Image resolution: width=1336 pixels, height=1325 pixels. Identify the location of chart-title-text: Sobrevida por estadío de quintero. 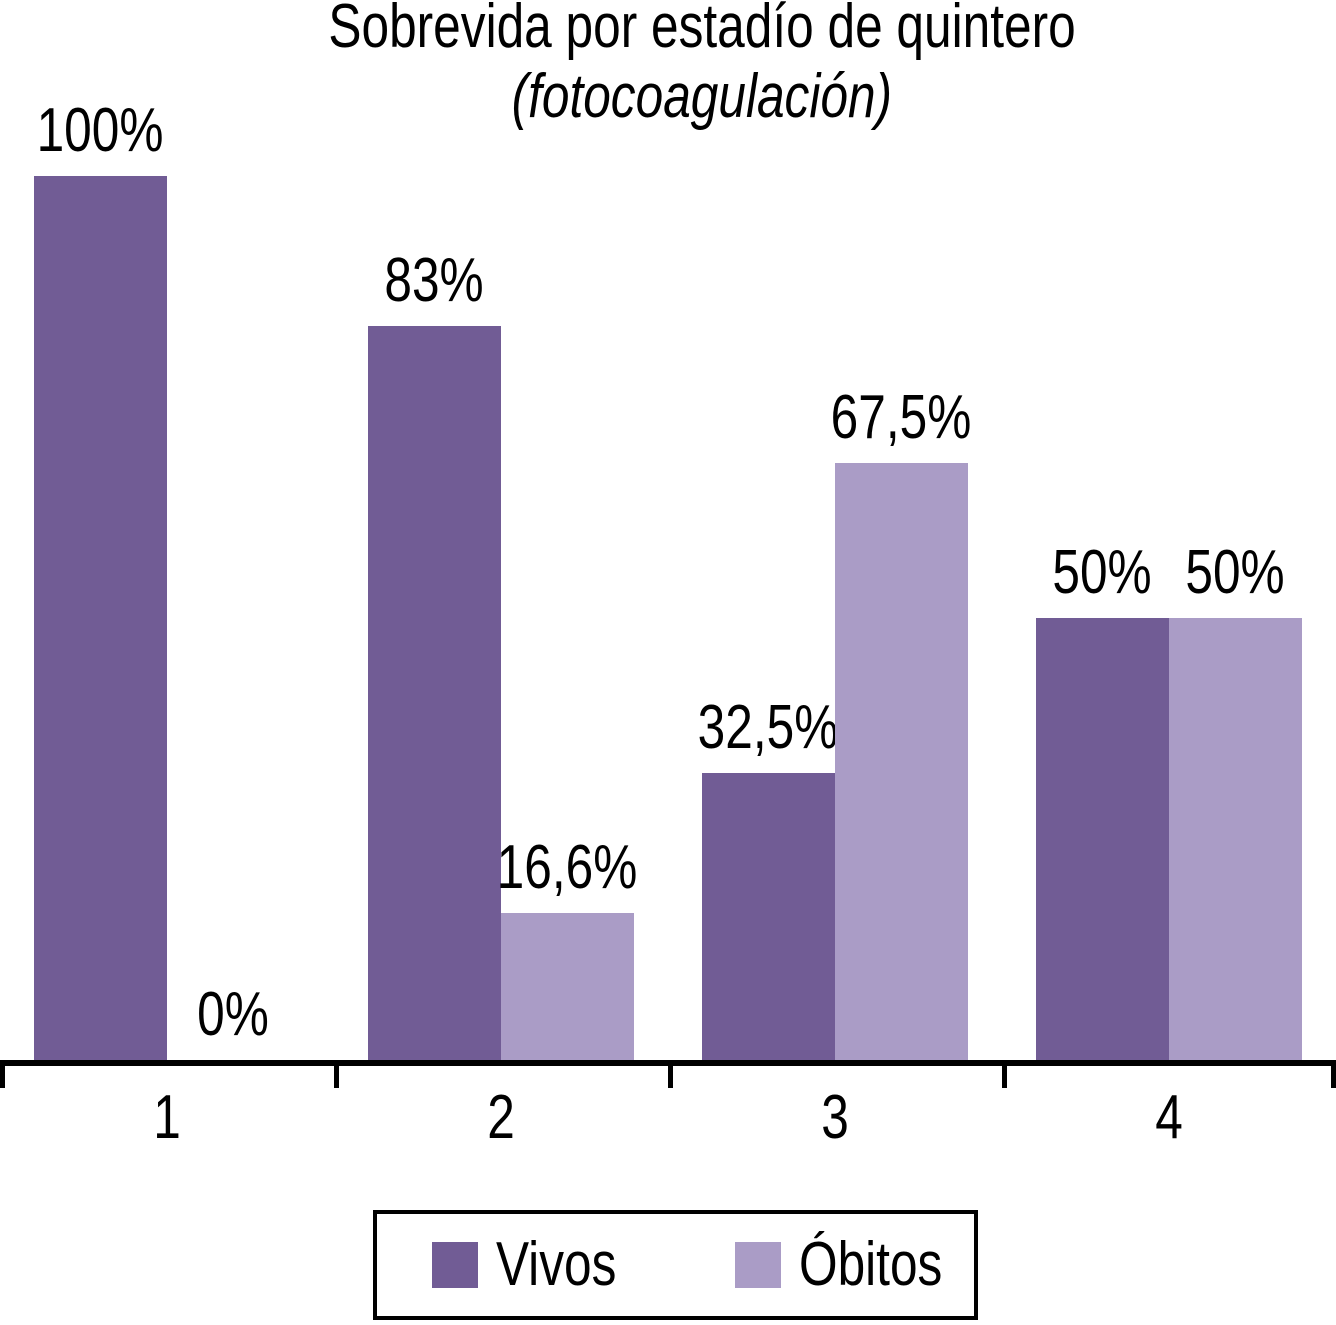
(702, 30).